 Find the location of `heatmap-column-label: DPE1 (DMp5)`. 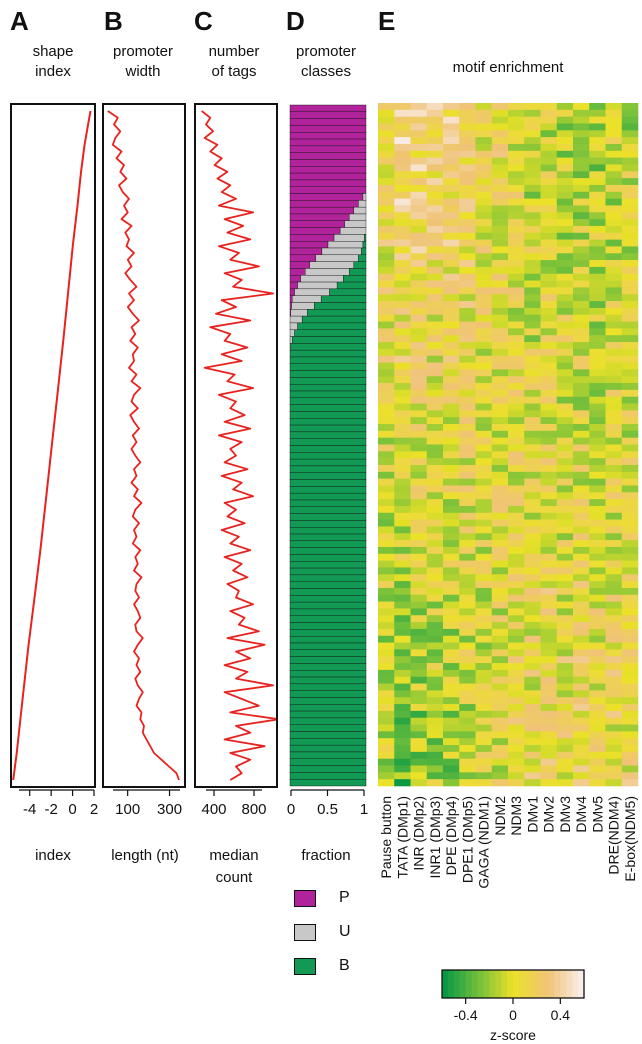

heatmap-column-label: DPE1 (DMp5) is located at coordinates (467, 839).